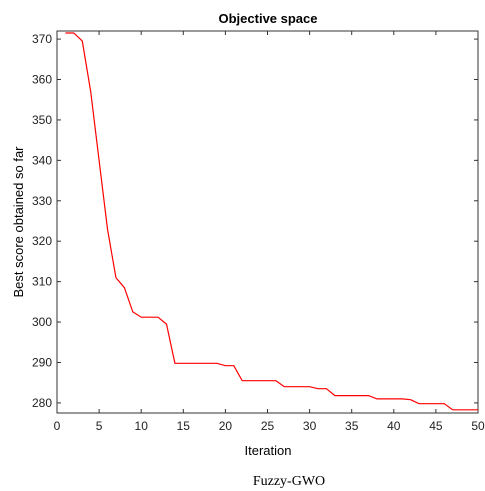 The height and width of the screenshot is (491, 485). I want to click on x-tick-label: 20, so click(226, 426).